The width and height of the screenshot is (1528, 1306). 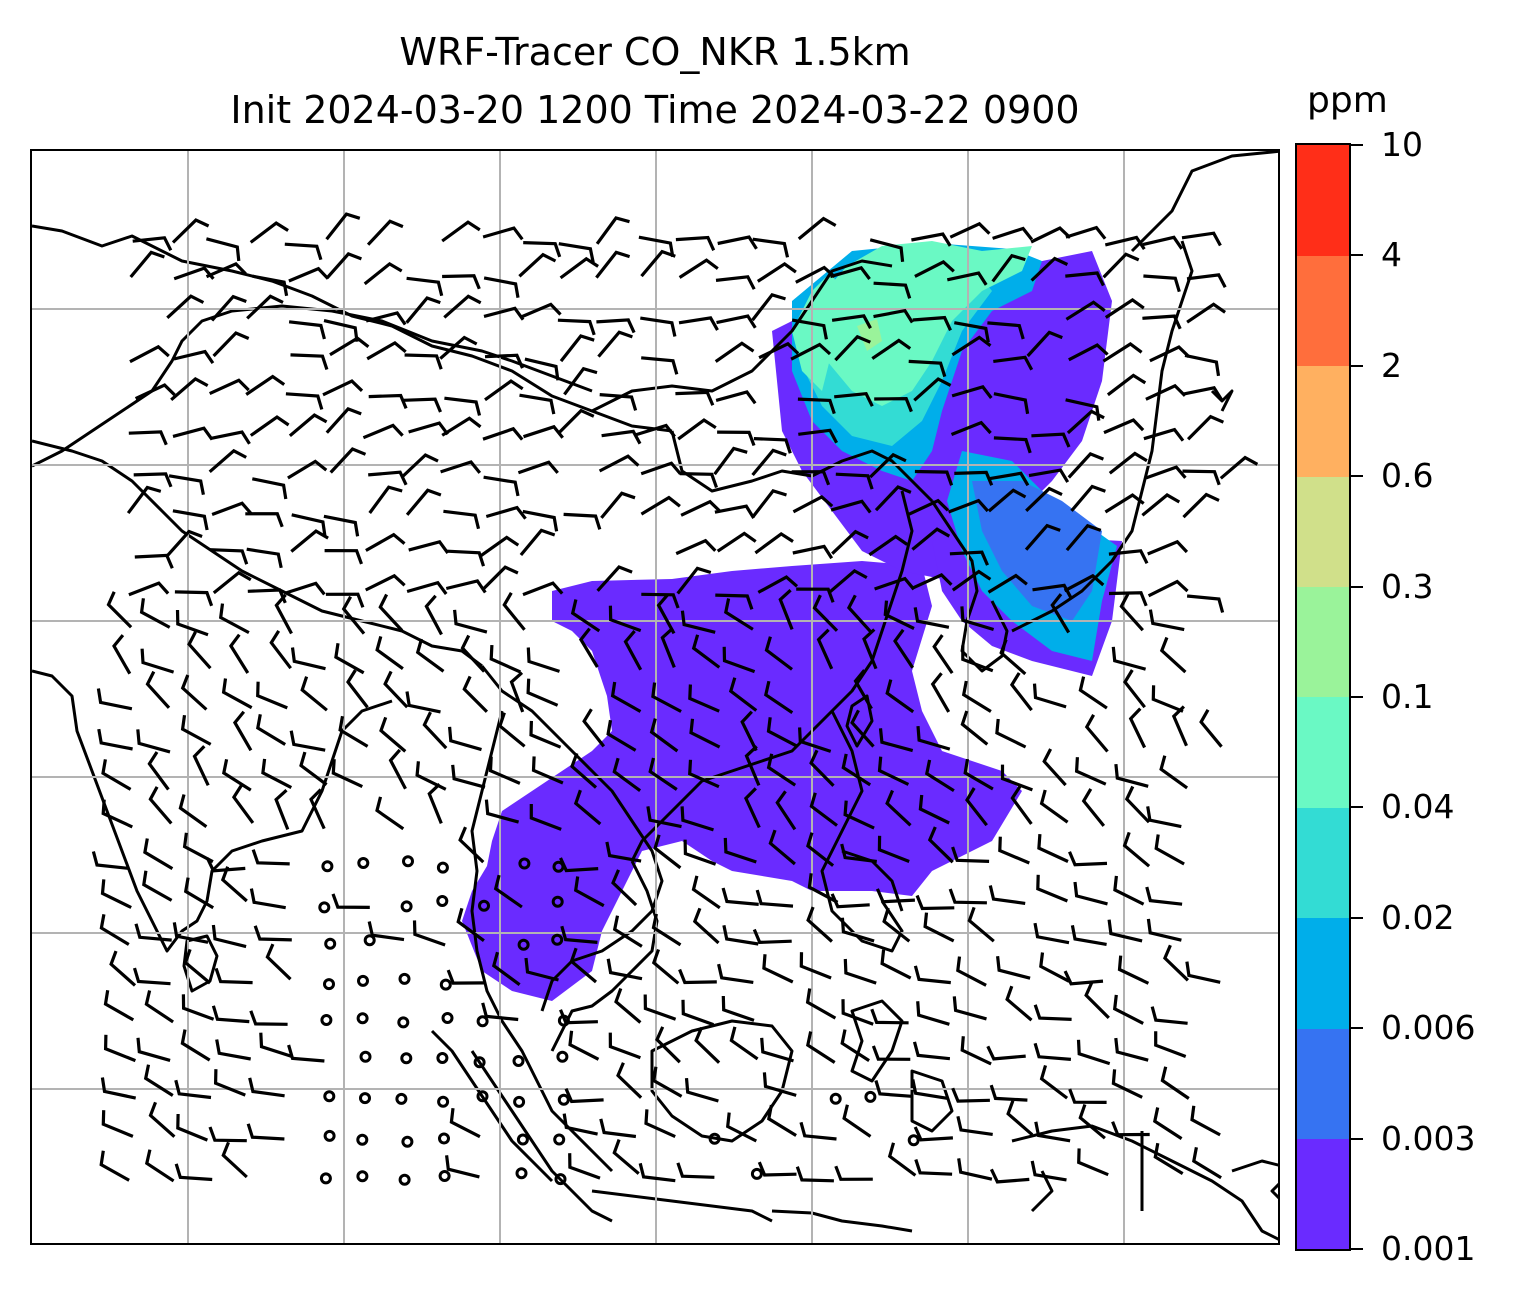 I want to click on colorbar-tick-label: 4, so click(x=1391, y=255).